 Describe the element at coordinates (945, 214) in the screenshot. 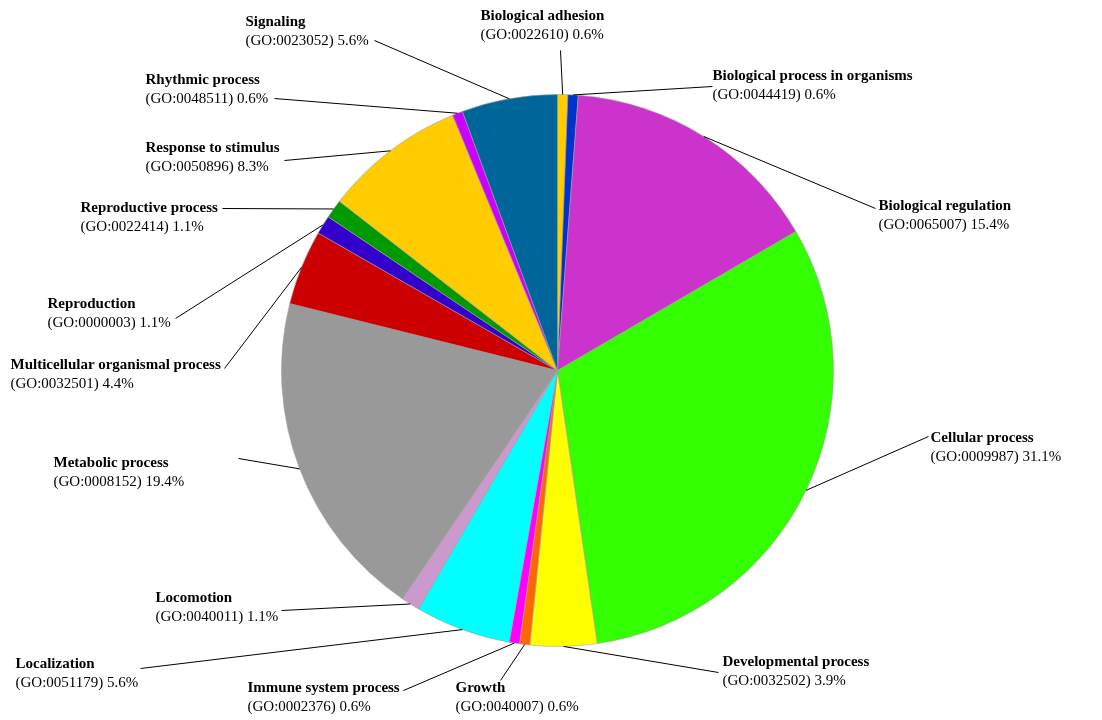

I see `slice-label: Biological regulation (GO:0065007) 15.4%` at that location.